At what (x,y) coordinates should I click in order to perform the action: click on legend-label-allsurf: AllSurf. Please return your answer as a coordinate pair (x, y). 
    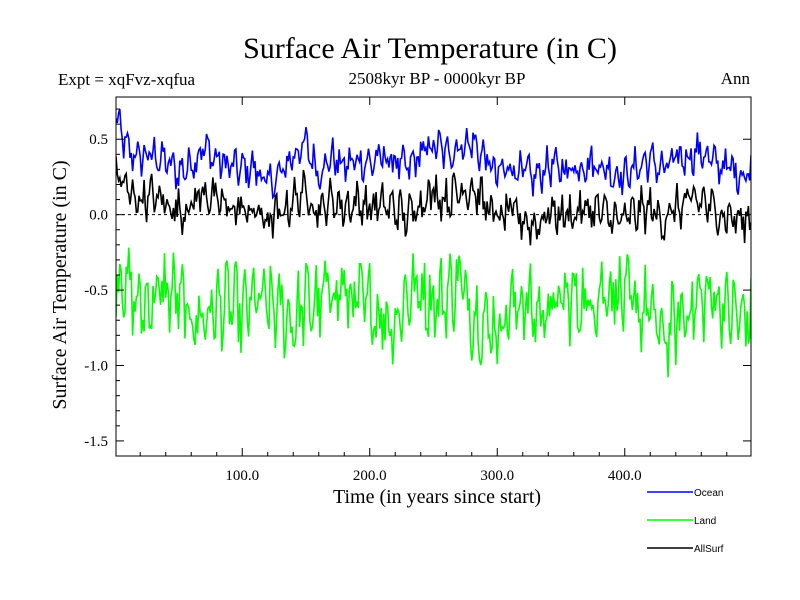
    Looking at the image, I should click on (709, 549).